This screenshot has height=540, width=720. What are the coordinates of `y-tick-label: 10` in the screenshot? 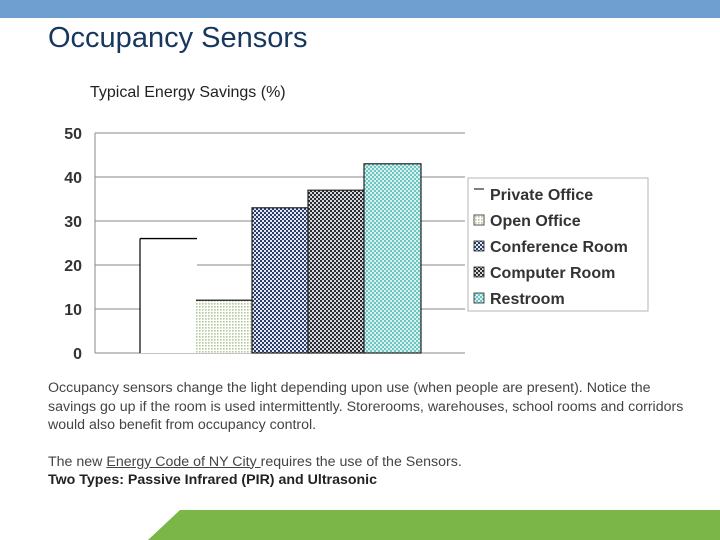 It's located at (73, 310).